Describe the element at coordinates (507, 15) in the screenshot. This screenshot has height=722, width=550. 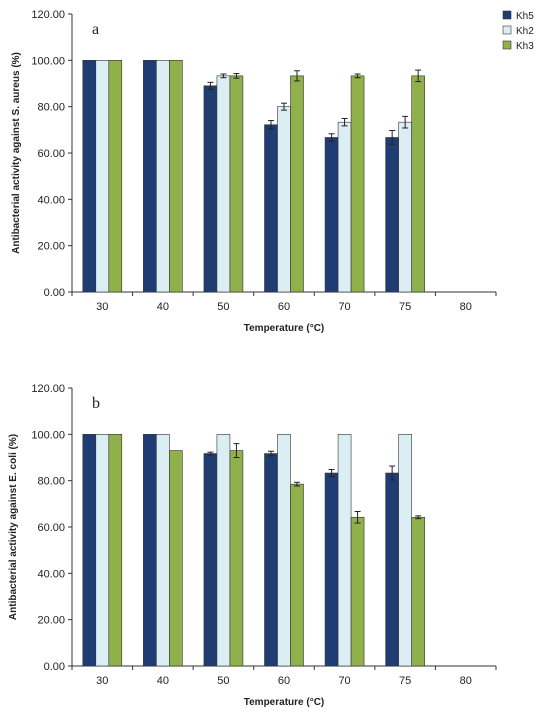
I see `legend-swatch-kh5` at that location.